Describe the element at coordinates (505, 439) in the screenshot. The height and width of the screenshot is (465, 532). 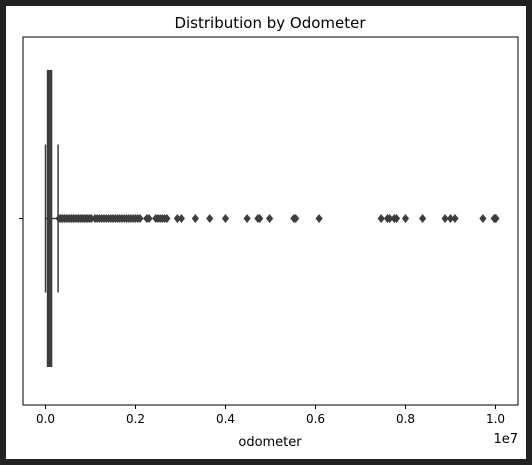
I see `x-axis-offset-label: 1e7` at that location.